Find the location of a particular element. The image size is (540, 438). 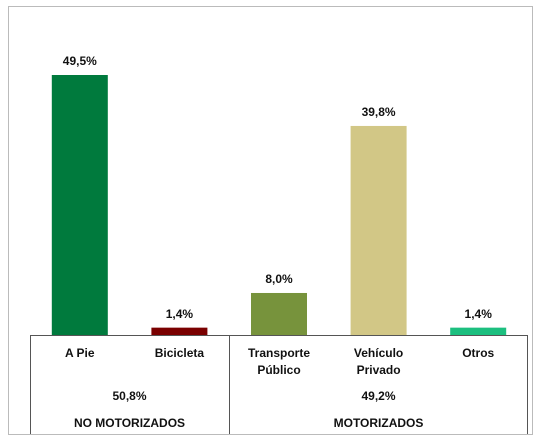

group-name: MOTORIZADOS is located at coordinates (379, 423).